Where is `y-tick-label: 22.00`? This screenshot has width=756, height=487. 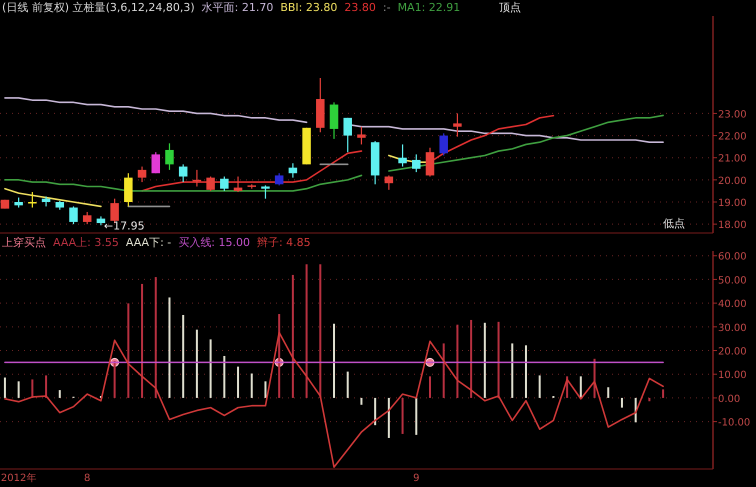
y-tick-label: 22.00 is located at coordinates (732, 137).